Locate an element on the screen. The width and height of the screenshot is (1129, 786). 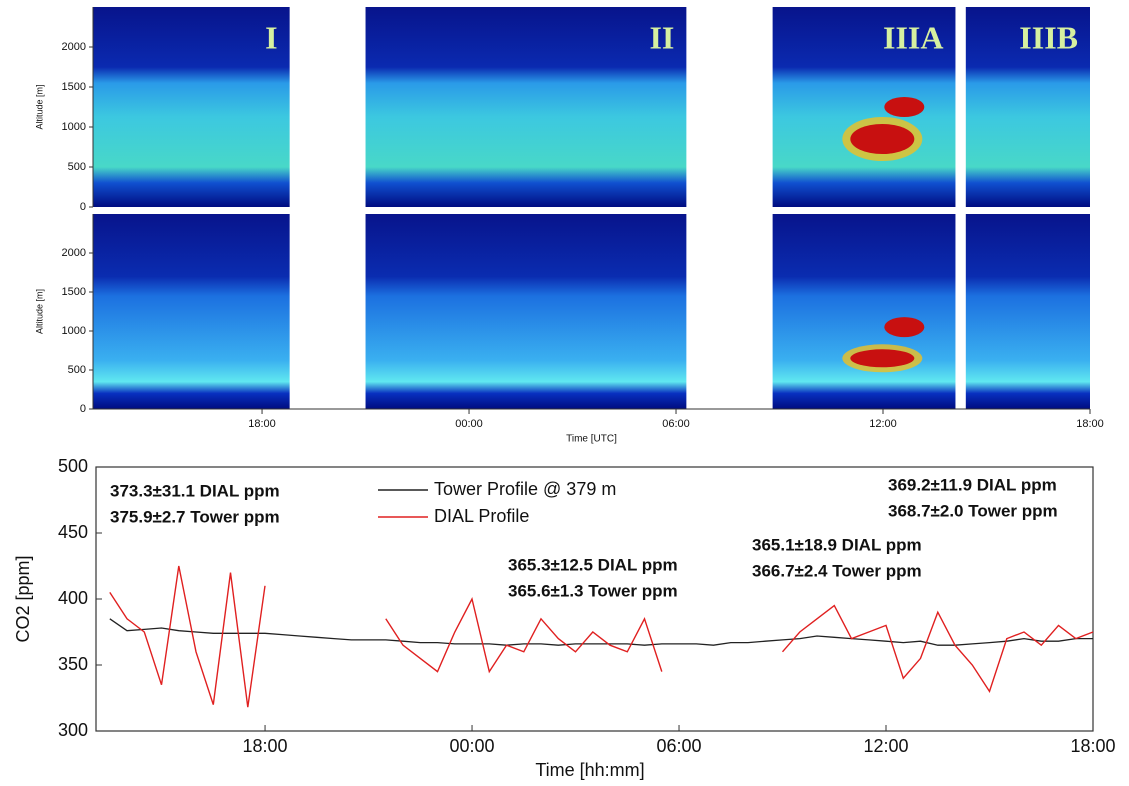
legend-label: Tower Profile @ 379 m is located at coordinates (525, 489).